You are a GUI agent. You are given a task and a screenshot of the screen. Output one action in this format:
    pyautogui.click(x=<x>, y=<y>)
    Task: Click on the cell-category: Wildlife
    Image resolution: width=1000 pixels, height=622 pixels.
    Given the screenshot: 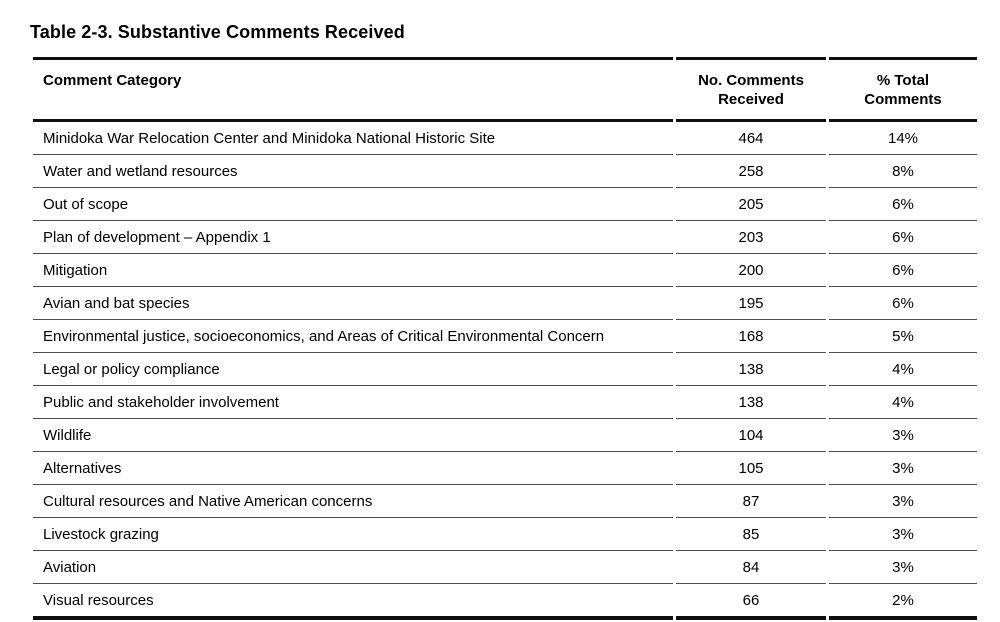 What is the action you would take?
    pyautogui.click(x=353, y=435)
    